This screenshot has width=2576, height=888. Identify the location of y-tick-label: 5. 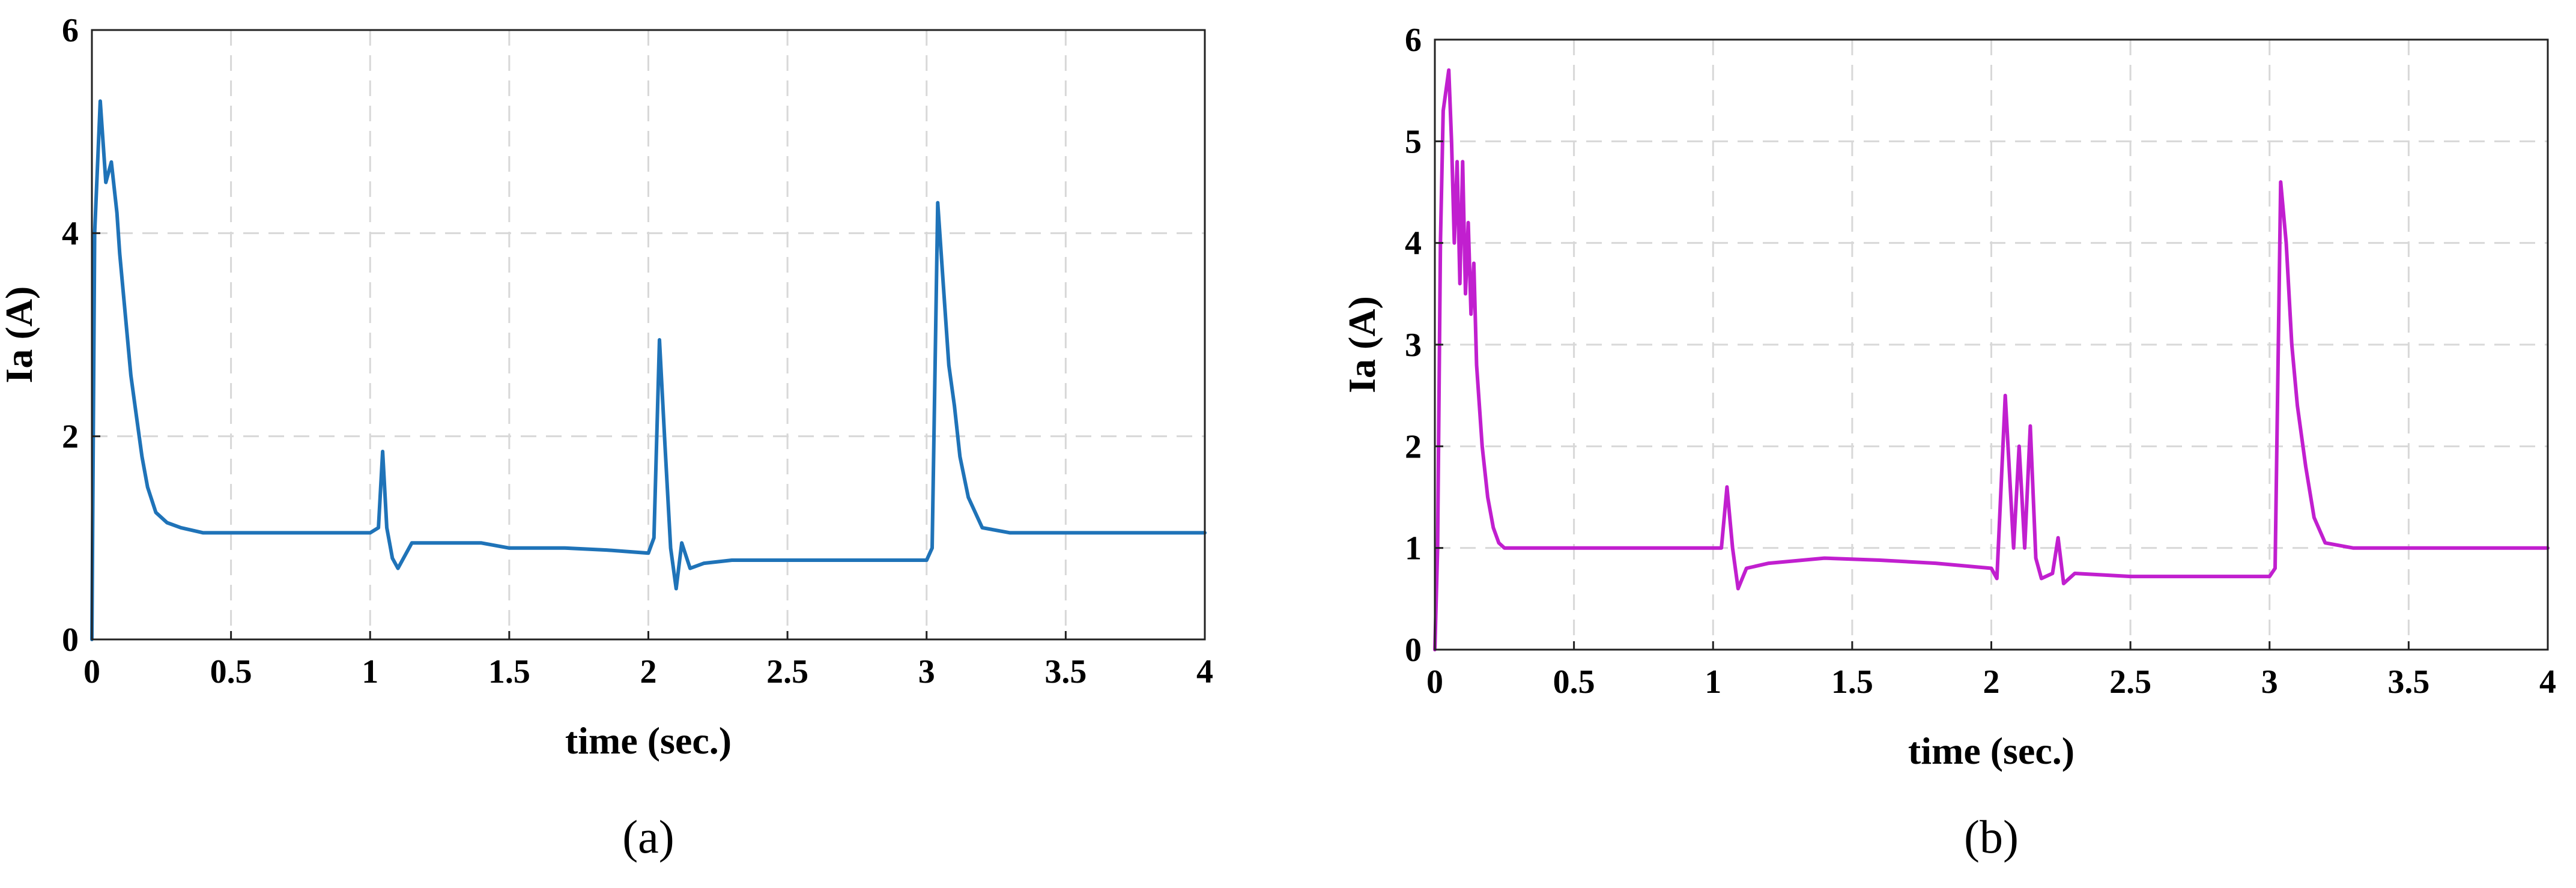
(1413, 141).